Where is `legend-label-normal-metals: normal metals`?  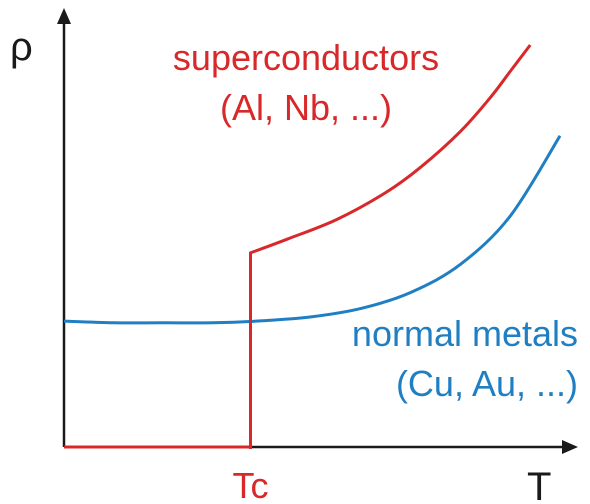
legend-label-normal-metals: normal metals is located at coordinates (465, 333).